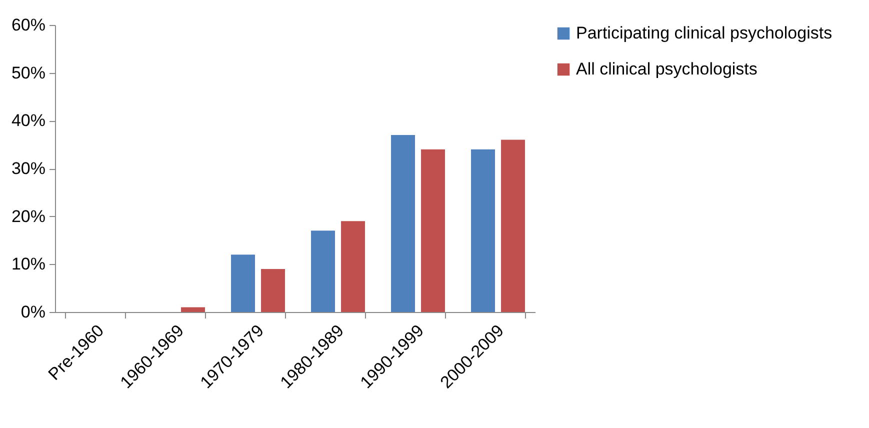 Image resolution: width=869 pixels, height=428 pixels. Describe the element at coordinates (28, 168) in the screenshot. I see `y-tick-label: 30%` at that location.